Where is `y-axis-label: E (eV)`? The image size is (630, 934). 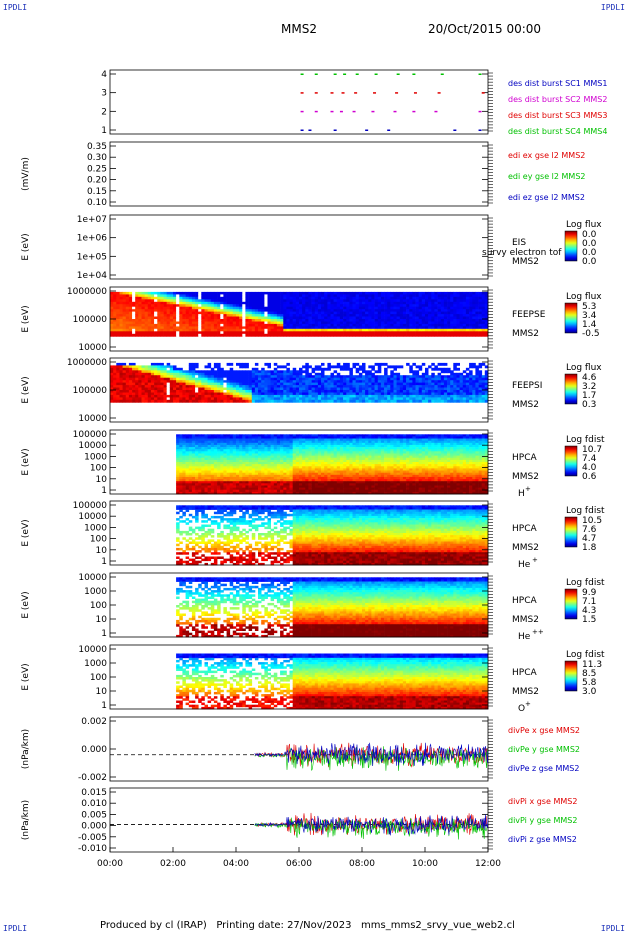 y-axis-label: E (eV) is located at coordinates (26, 318).